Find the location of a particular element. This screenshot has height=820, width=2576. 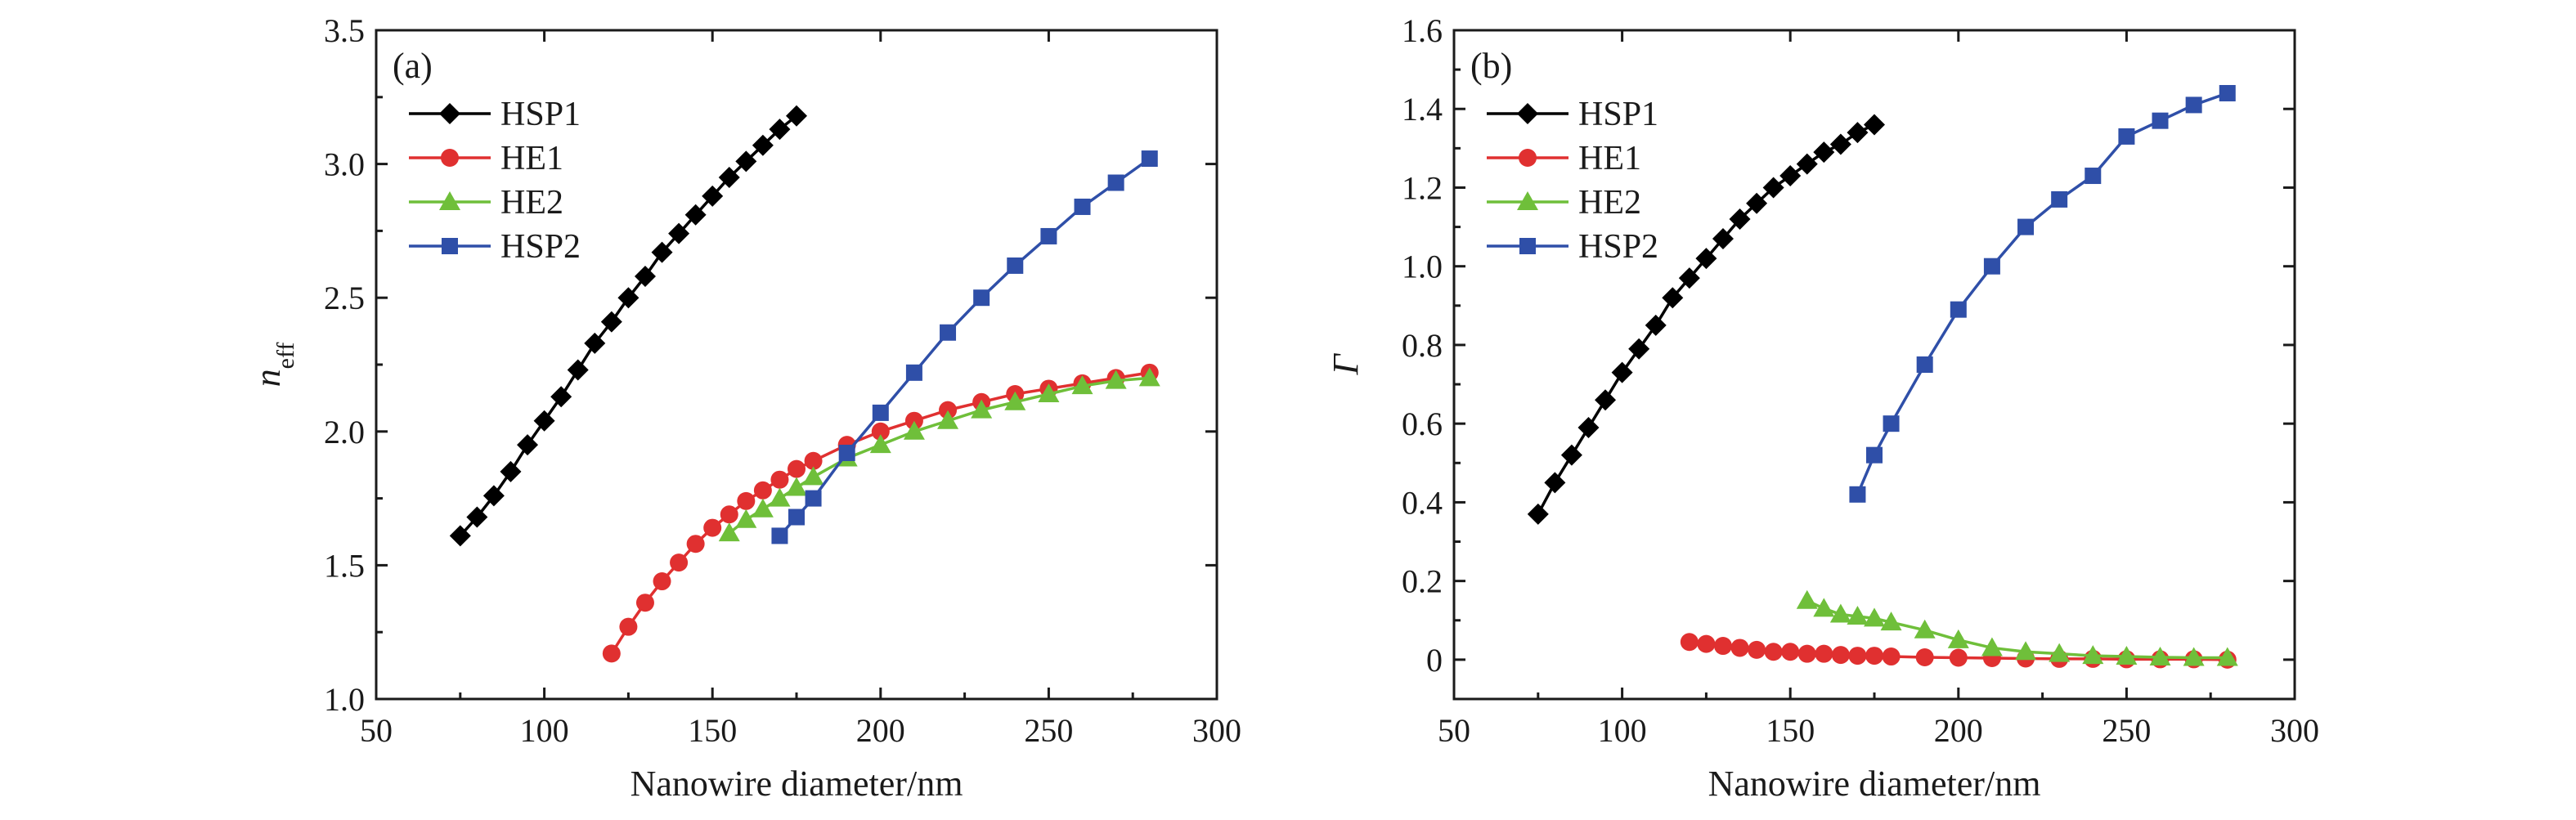

x-tick-label: 200 is located at coordinates (881, 730).